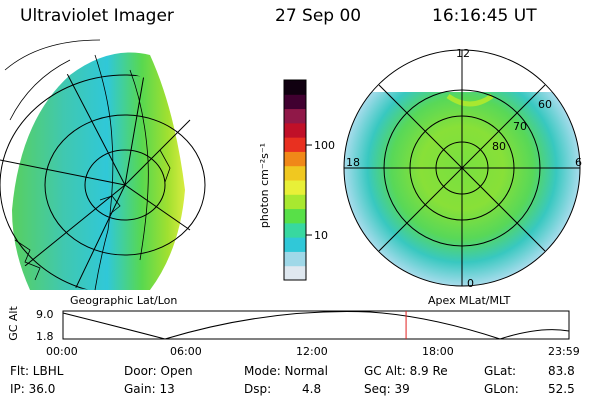  Describe the element at coordinates (561, 371) in the screenshot. I see `glat-value: 83.8` at that location.